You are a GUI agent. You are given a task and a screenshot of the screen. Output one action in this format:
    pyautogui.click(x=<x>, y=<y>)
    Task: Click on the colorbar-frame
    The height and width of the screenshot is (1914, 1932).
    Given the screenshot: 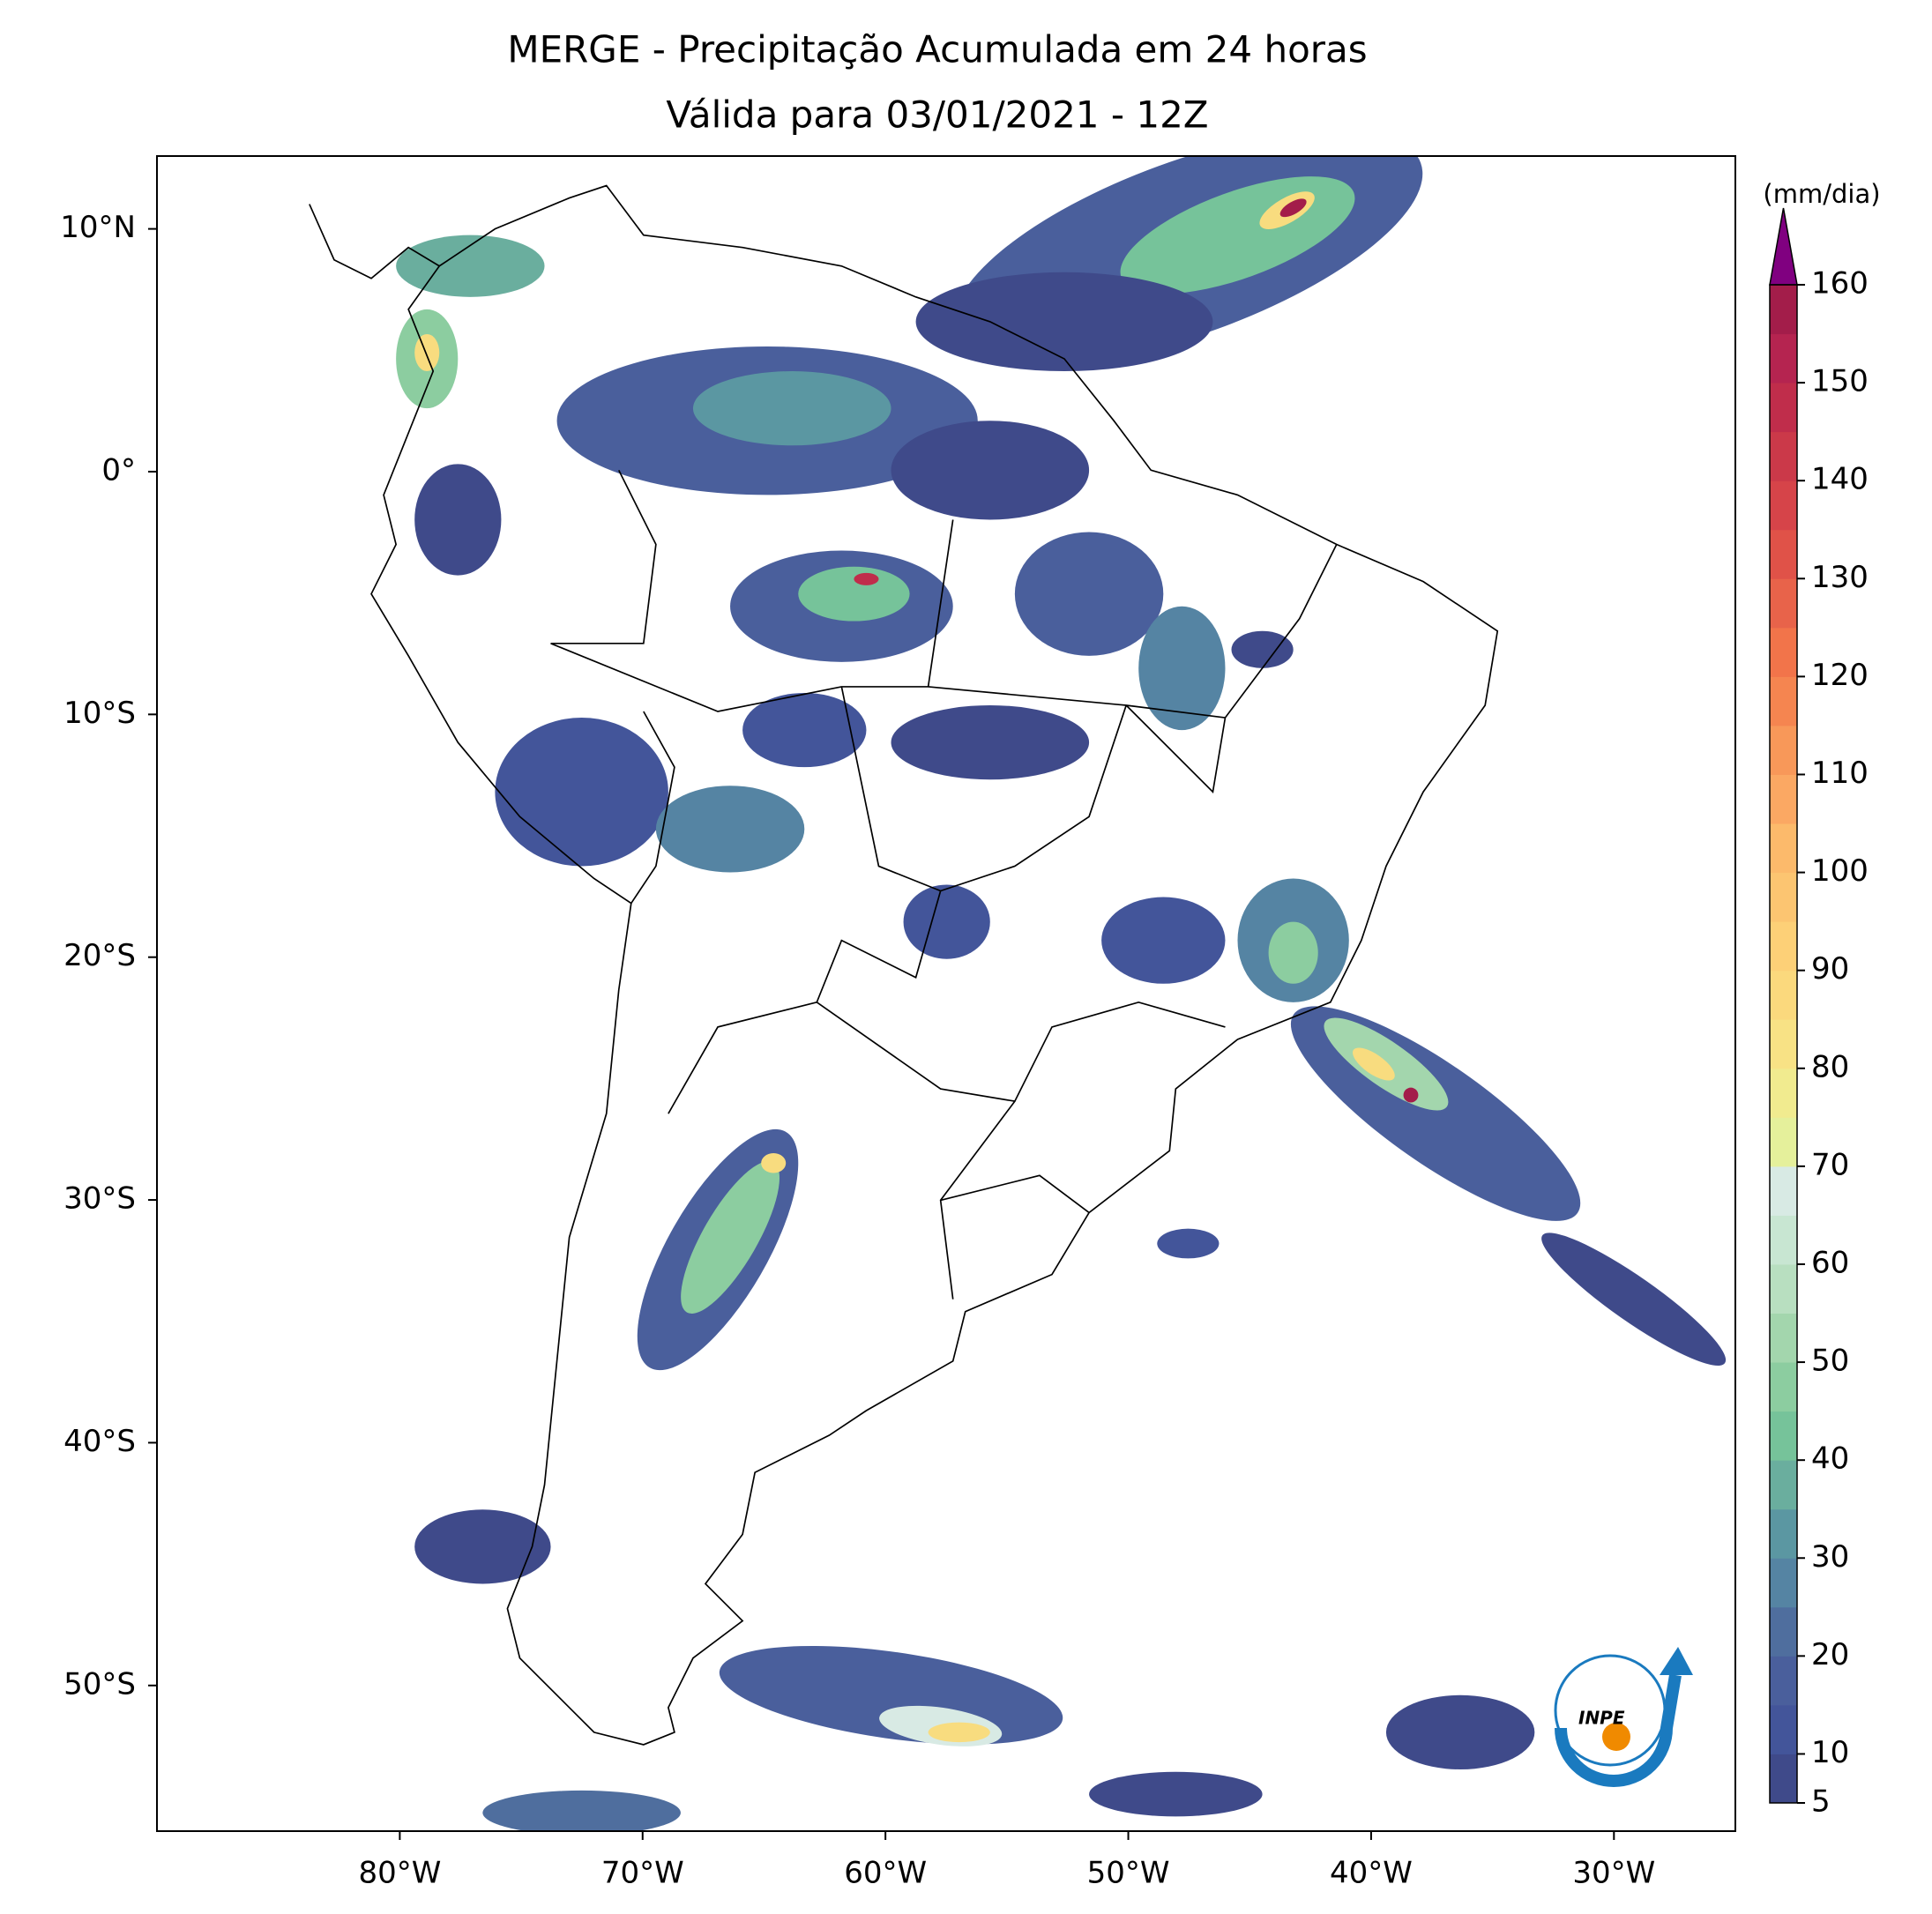 What is the action you would take?
    pyautogui.click(x=1783, y=1044)
    